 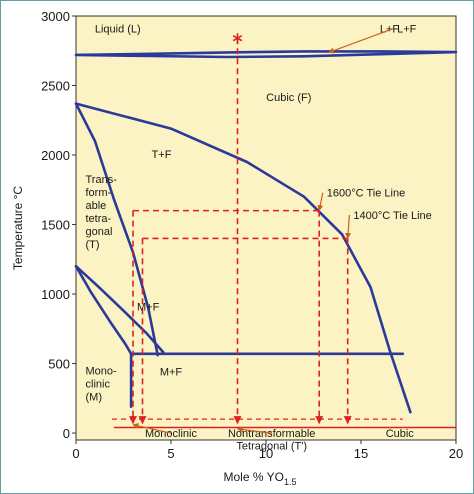 I want to click on monoclinic-upper-boundary, so click(x=119, y=309).